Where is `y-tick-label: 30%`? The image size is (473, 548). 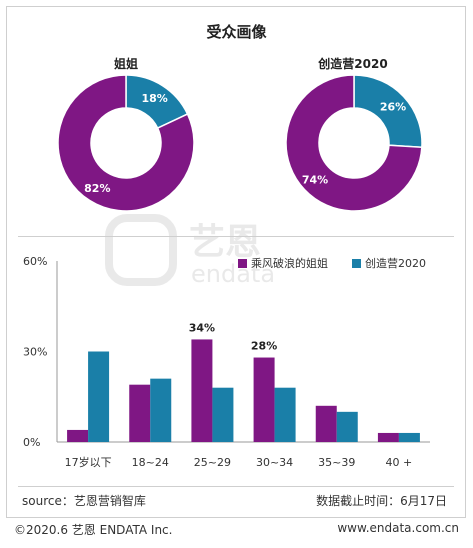 y-tick-label: 30% is located at coordinates (35, 352).